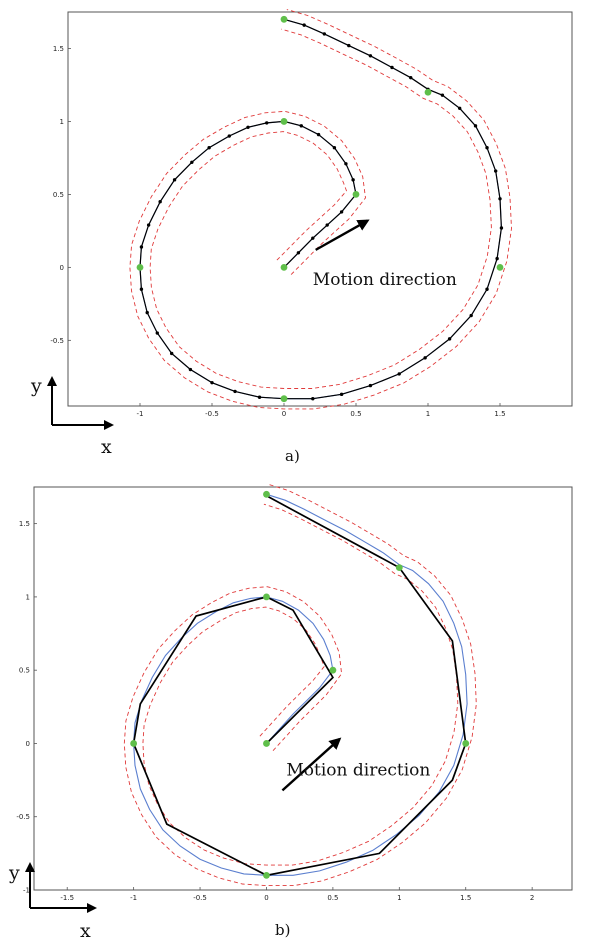 This screenshot has height=942, width=592. Describe the element at coordinates (14, 873) in the screenshot. I see `panel-b-y-label: y` at that location.